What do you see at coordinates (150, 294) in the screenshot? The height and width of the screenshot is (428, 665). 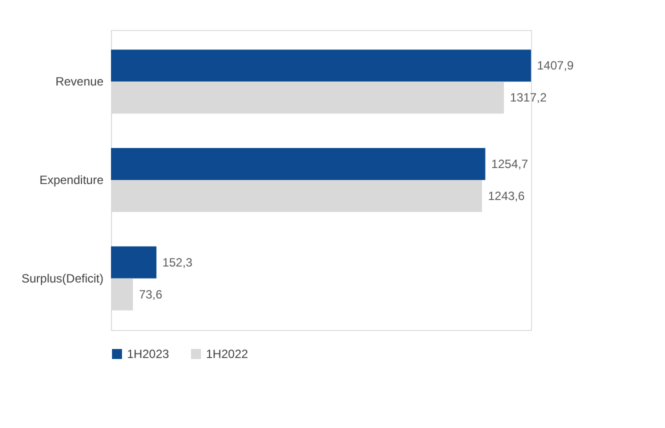 I see `data-label: 73,6` at bounding box center [150, 294].